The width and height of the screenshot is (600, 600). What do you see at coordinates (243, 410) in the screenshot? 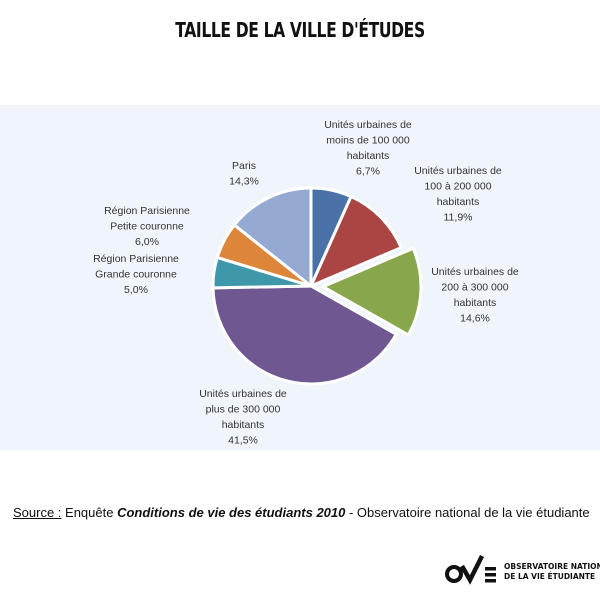
I see `slice-label-line: plus de 300 000` at bounding box center [243, 410].